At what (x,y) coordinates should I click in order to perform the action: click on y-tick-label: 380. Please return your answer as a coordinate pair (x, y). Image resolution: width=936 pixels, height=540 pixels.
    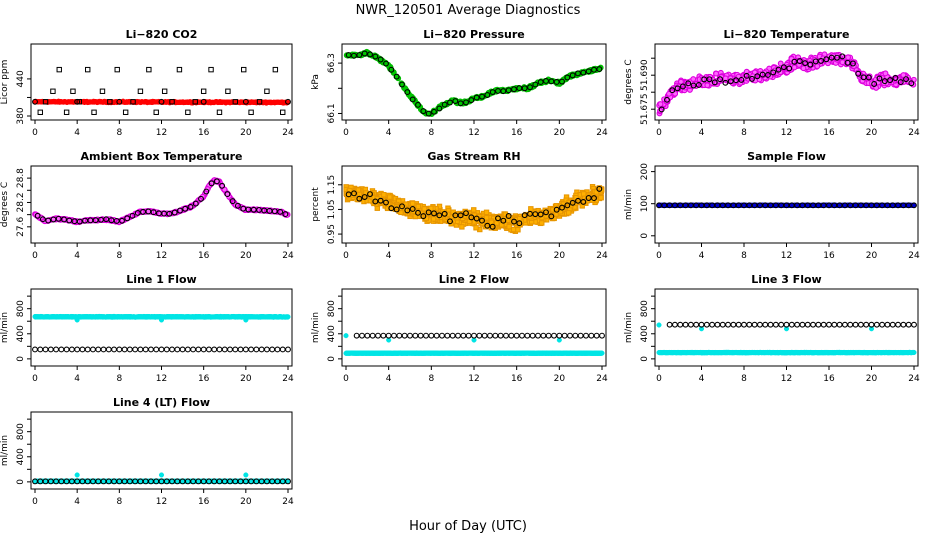
    Looking at the image, I should click on (21, 115).